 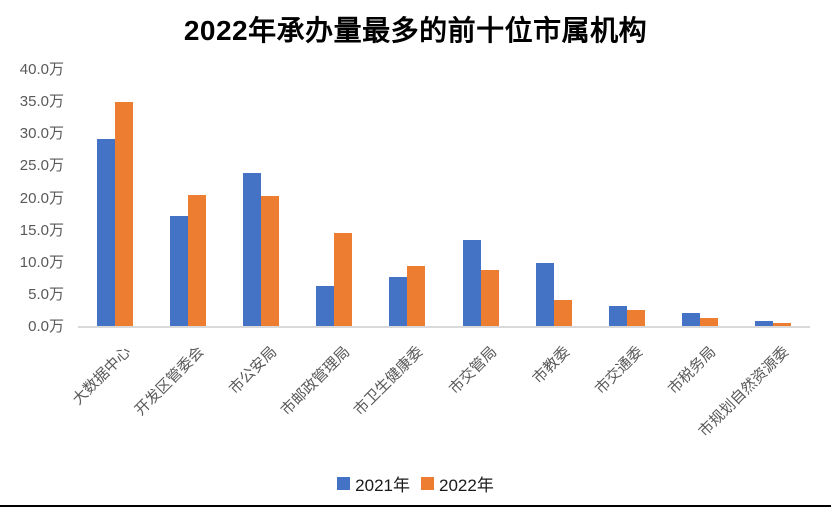 I want to click on bottom-rule, so click(x=415, y=506).